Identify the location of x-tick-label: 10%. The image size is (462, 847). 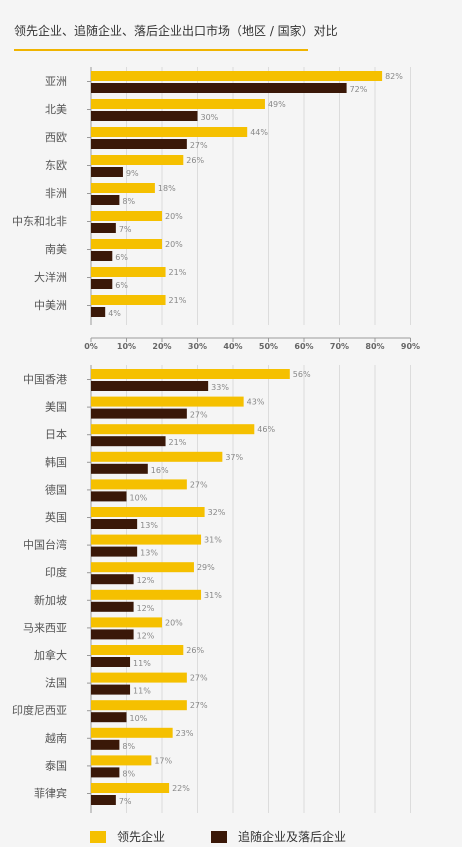
(126, 346).